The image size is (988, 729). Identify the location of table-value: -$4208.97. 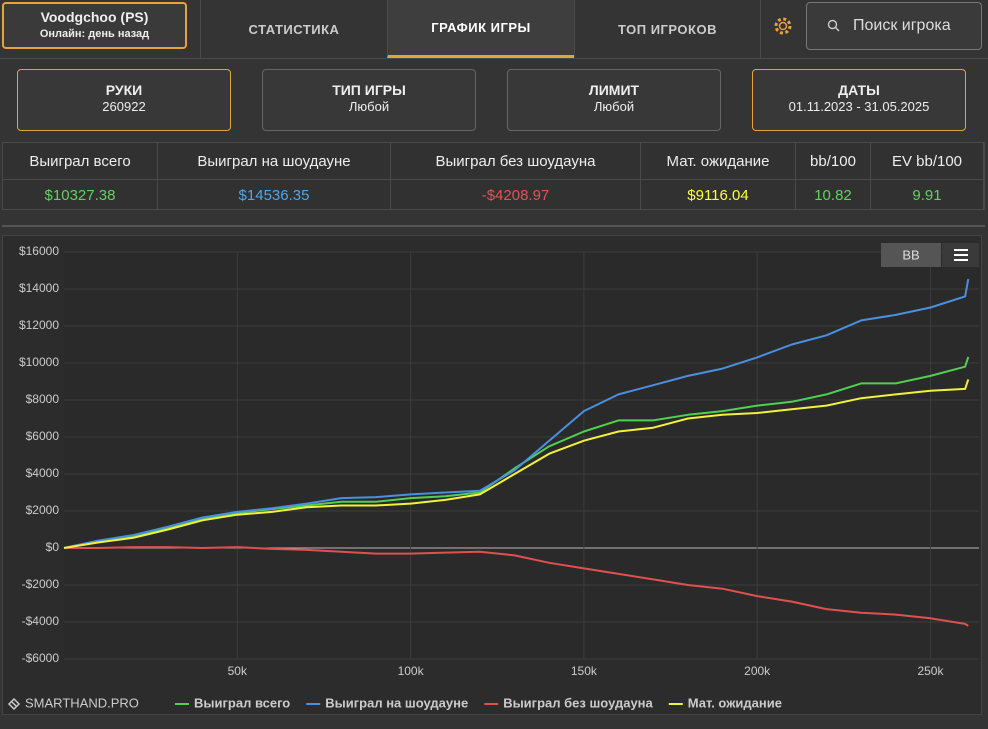
(516, 194).